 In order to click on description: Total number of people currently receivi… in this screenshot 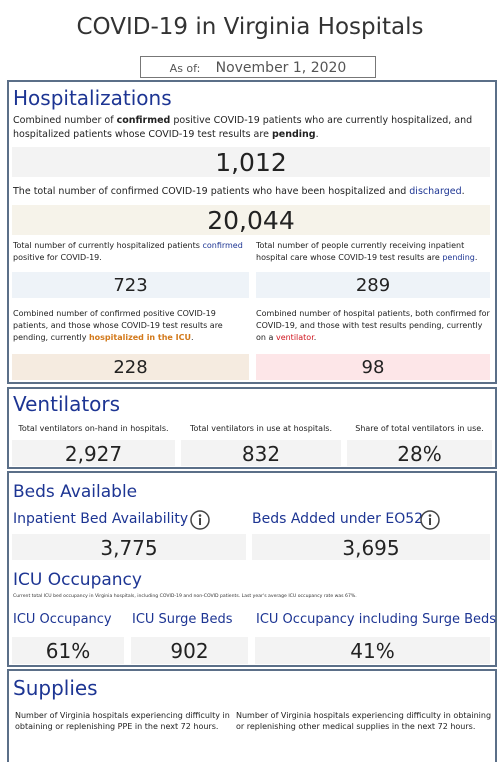, I will do `click(373, 252)`.